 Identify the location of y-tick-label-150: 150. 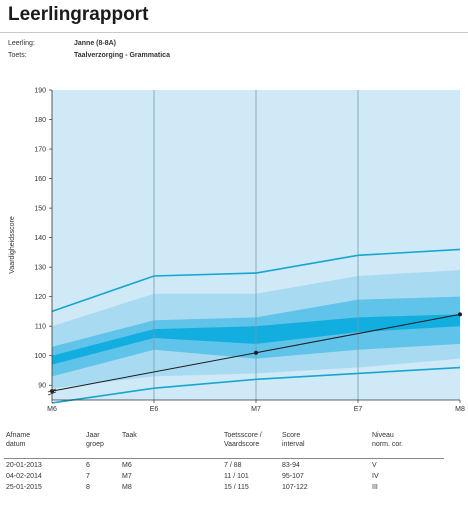
(40, 209).